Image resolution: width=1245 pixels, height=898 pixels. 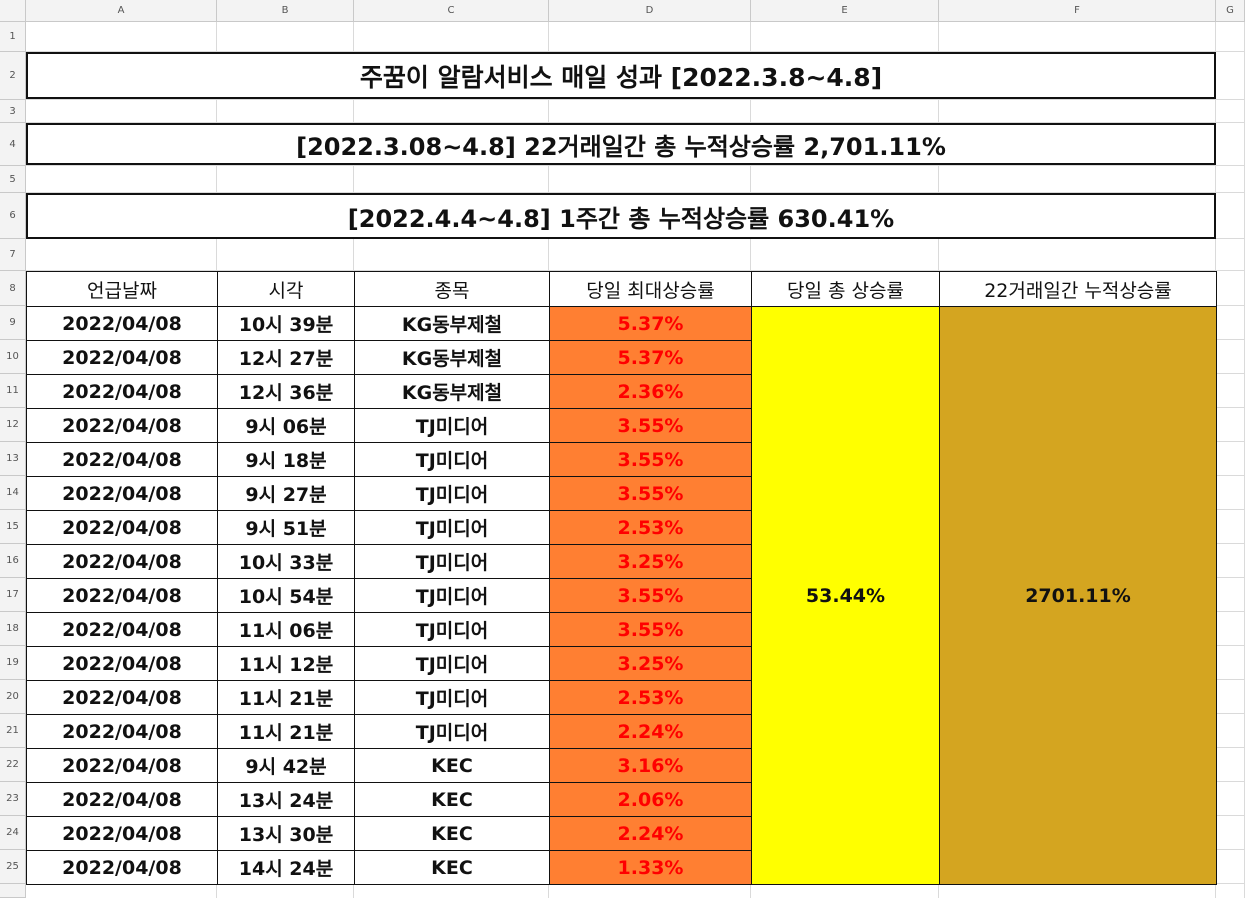 I want to click on cell-time: 10시 39분, so click(x=286, y=323).